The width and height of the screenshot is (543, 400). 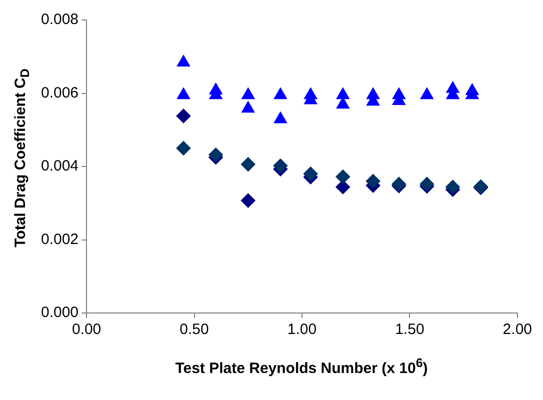 I want to click on x-tick-label: 0.50, so click(x=194, y=329).